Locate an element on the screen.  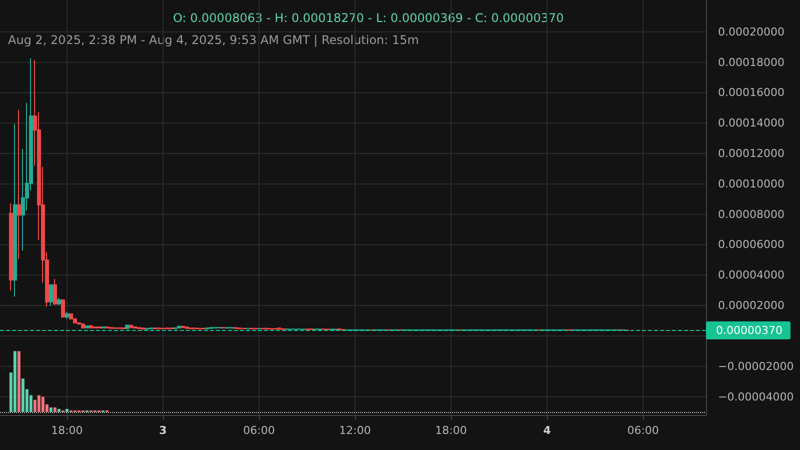
y-tick-label: 0.00016000 is located at coordinates (751, 93).